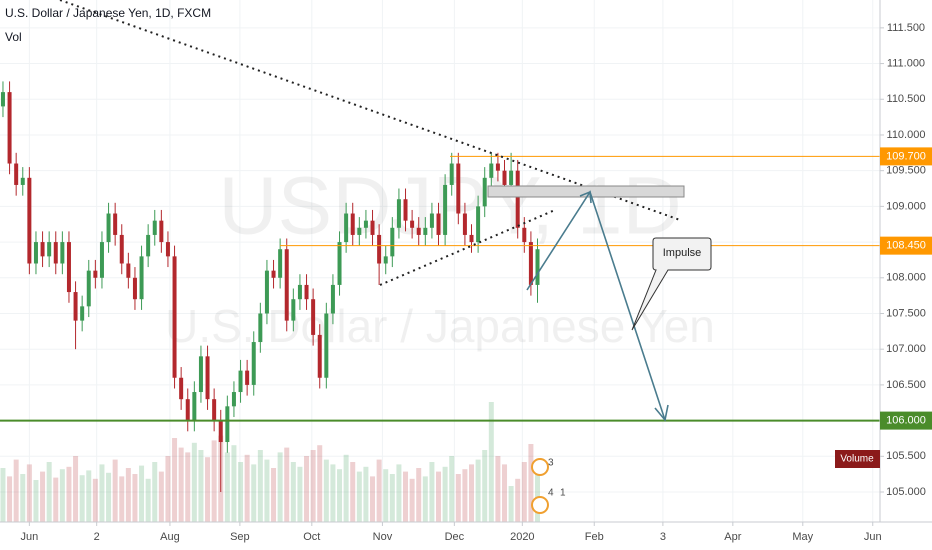  Describe the element at coordinates (906, 63) in the screenshot. I see `y-tick-label: 111.000` at that location.